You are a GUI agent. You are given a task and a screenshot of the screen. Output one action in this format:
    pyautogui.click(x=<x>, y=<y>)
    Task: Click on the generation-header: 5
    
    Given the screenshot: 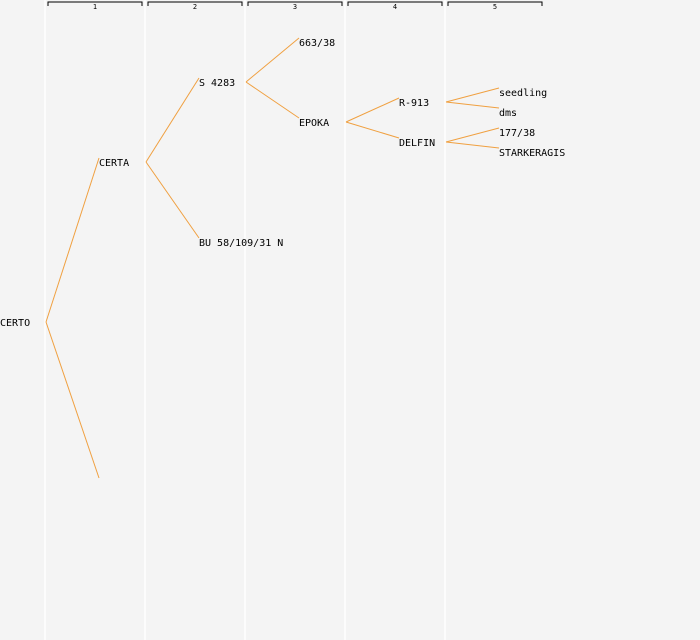 What is the action you would take?
    pyautogui.click(x=495, y=6)
    